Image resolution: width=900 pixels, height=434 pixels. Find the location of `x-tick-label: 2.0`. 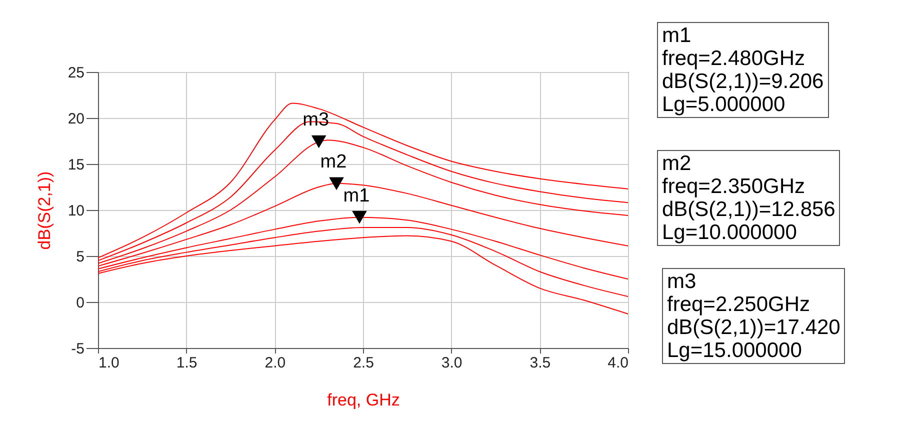

x-tick-label: 2.0 is located at coordinates (275, 363).